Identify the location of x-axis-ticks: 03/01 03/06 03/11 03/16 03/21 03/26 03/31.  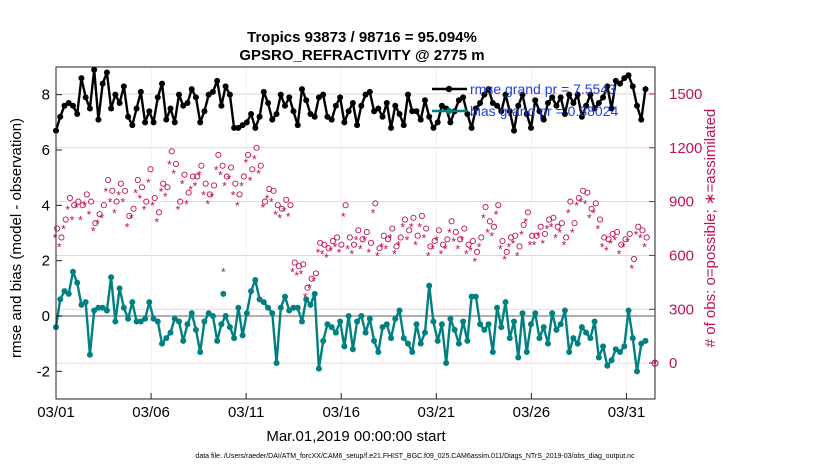
(341, 407).